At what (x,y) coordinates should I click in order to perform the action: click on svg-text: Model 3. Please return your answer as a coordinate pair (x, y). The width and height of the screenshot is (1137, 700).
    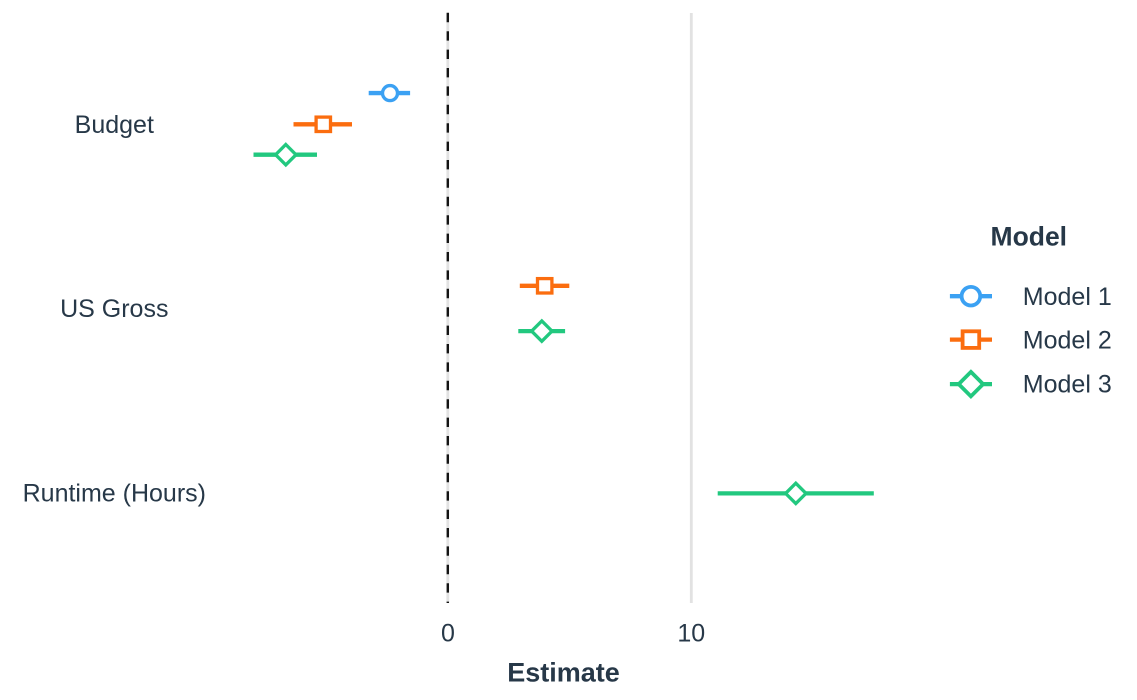
    Looking at the image, I should click on (1067, 385).